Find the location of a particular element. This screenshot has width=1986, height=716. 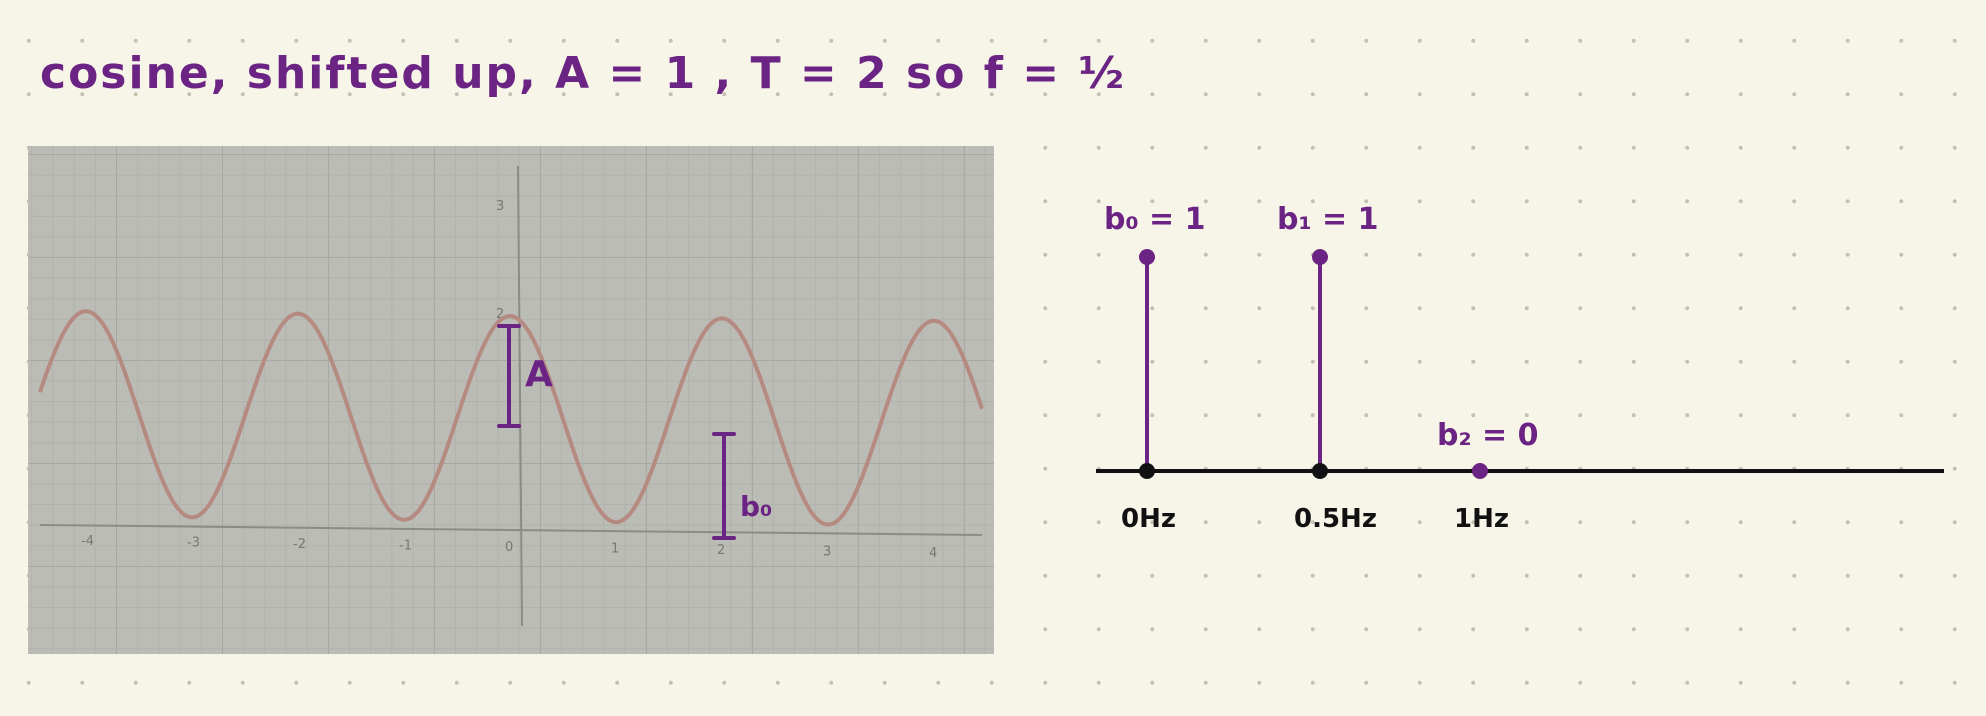

x-tick-label: 4 is located at coordinates (933, 553).